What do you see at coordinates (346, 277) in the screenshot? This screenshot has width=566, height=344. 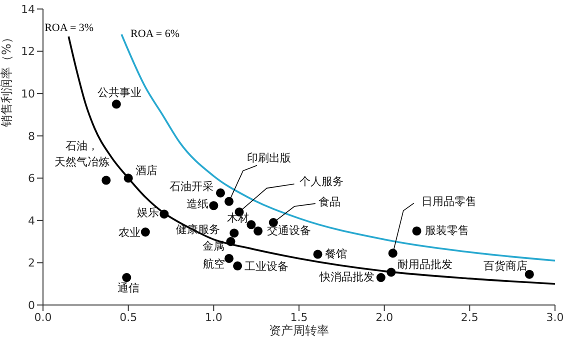 I see `annotation: 快消品批发` at bounding box center [346, 277].